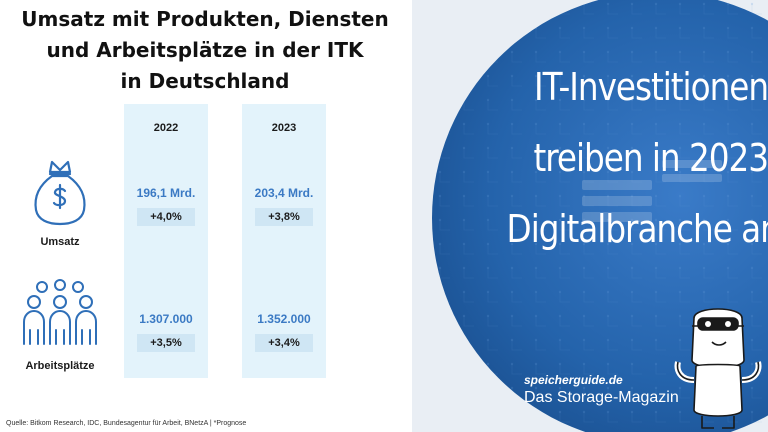 Image resolution: width=768 pixels, height=432 pixels. Describe the element at coordinates (166, 343) in the screenshot. I see `change-badge-arbeitsplaetze-2022: +3,5%` at that location.